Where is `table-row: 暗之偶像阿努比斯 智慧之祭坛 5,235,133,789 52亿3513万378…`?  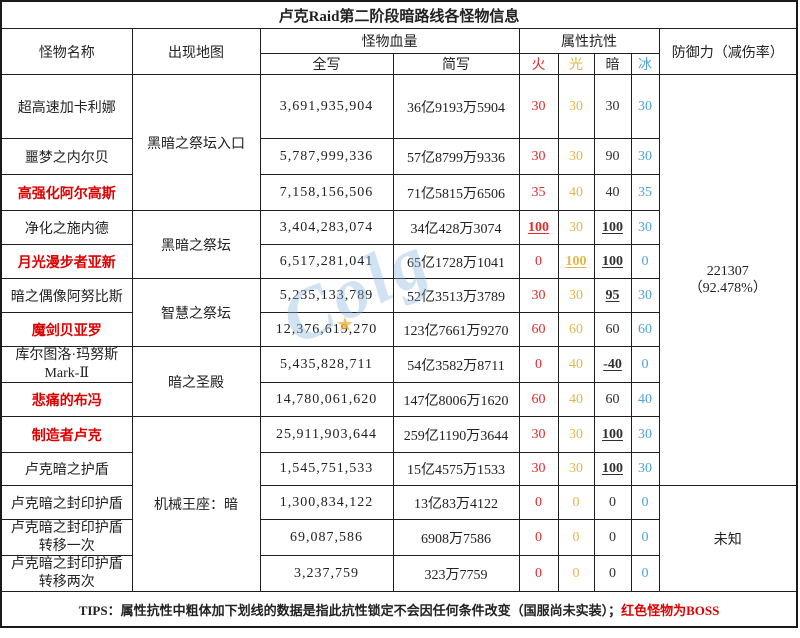
table-row: 暗之偶像阿努比斯 智慧之祭坛 5,235,133,789 52亿3513万378… is located at coordinates (398, 312).